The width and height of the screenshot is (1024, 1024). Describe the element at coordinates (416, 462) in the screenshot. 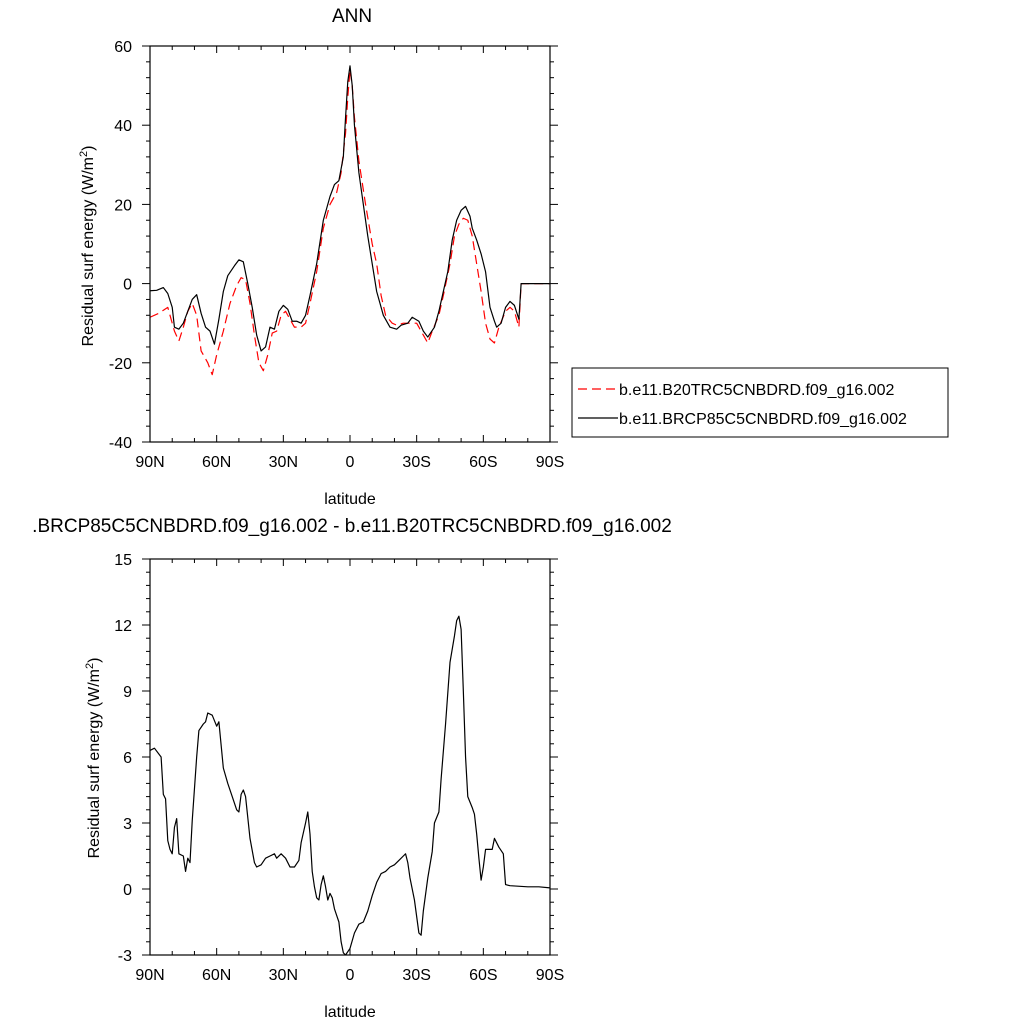

I see `top-x-tick-label: 30S` at that location.